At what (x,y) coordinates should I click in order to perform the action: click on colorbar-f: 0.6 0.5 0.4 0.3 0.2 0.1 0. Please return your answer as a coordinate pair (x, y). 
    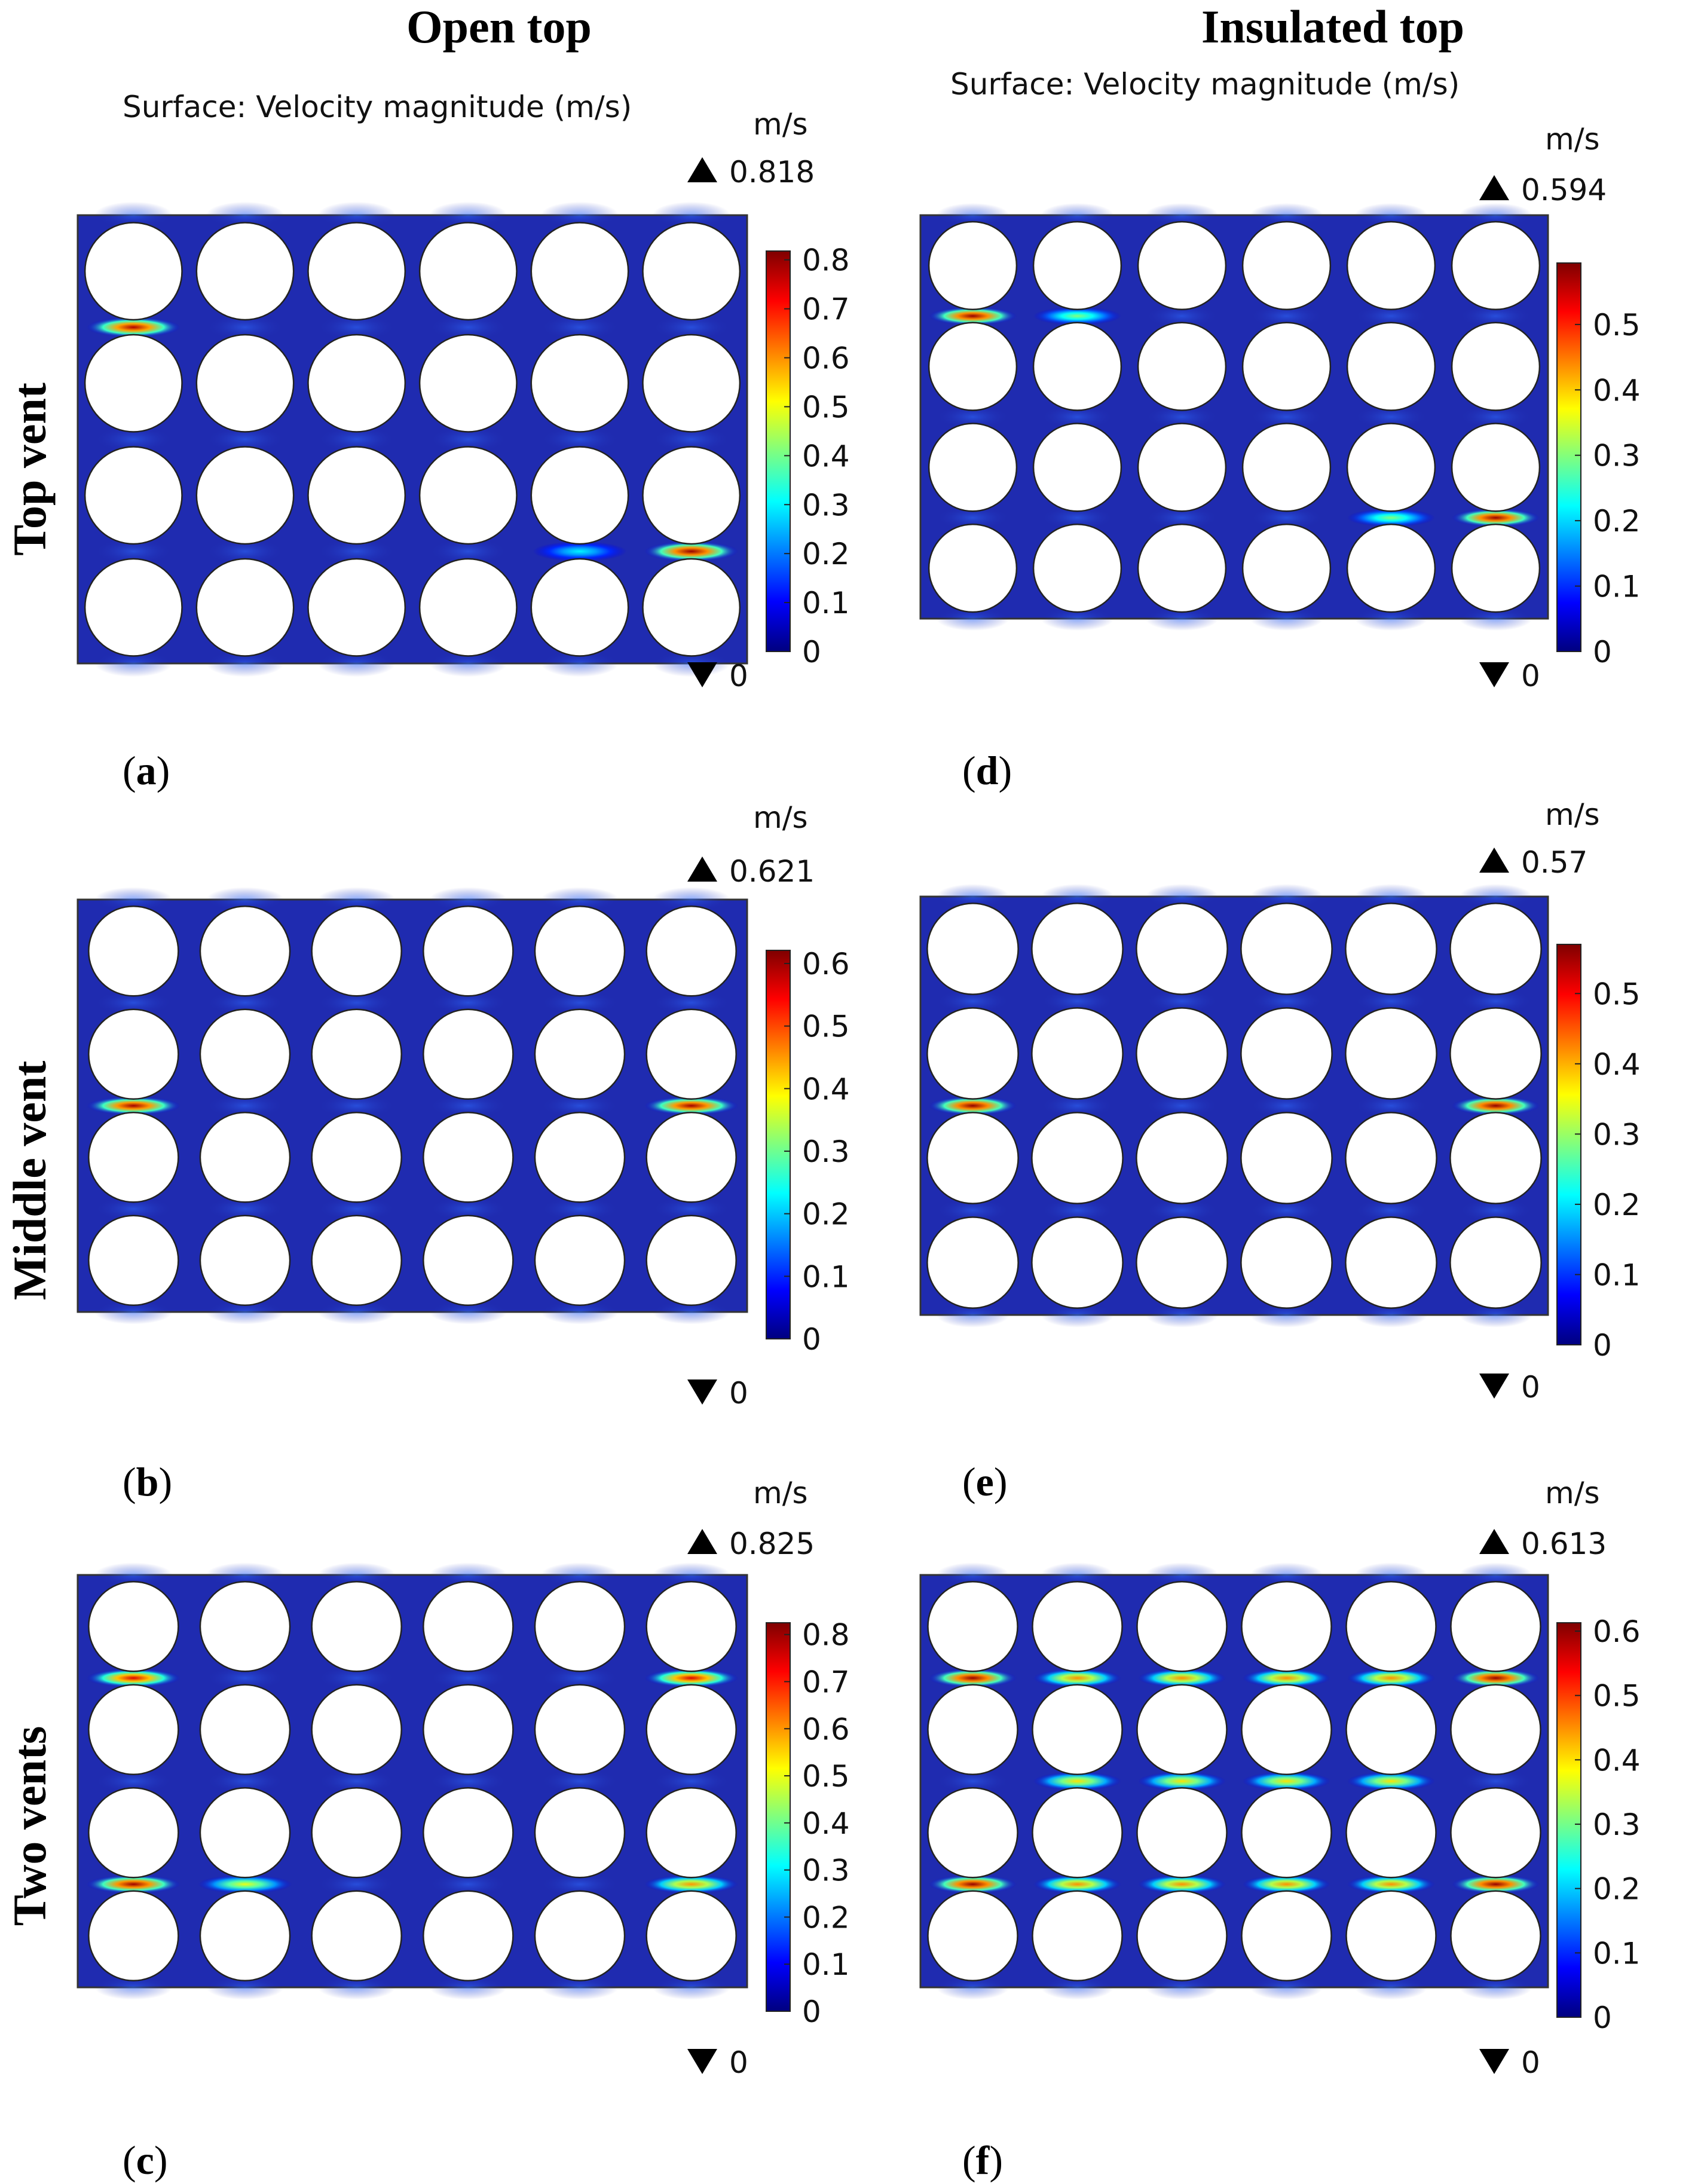
    Looking at the image, I should click on (1598, 1825).